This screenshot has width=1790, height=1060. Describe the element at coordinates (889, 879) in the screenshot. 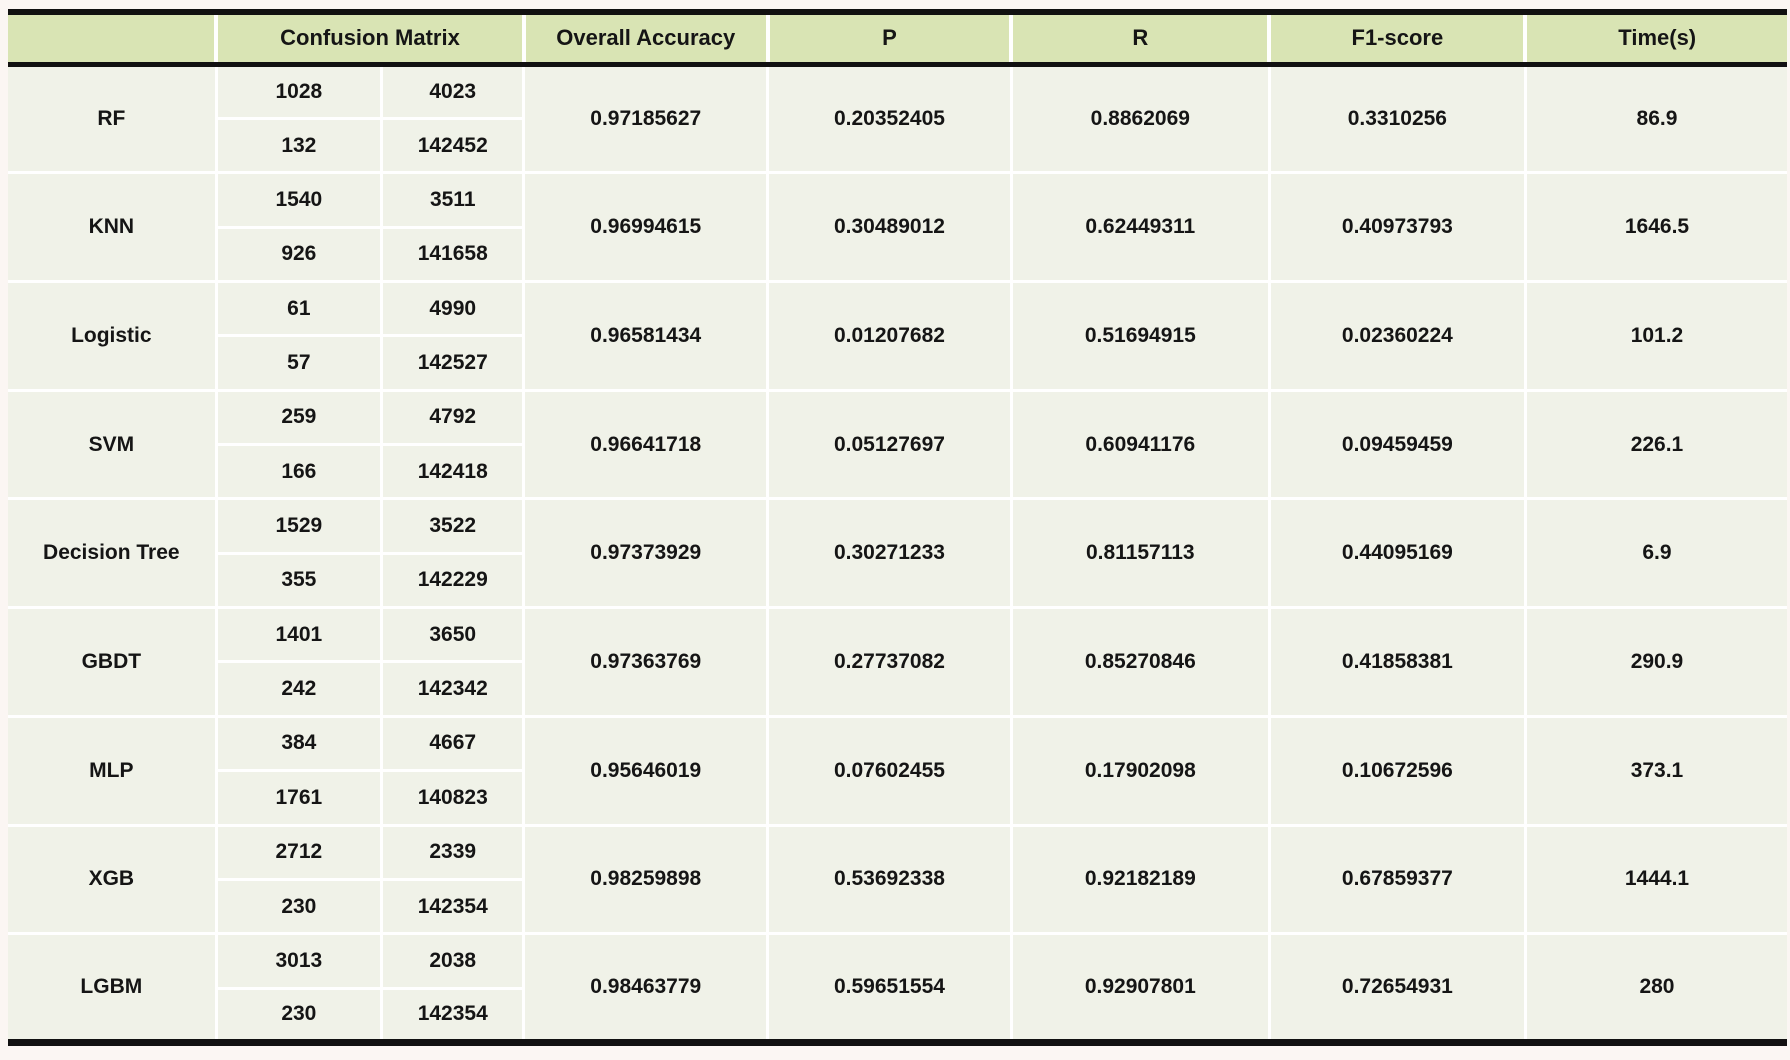

I see `precision-cell: 0.53692338` at that location.